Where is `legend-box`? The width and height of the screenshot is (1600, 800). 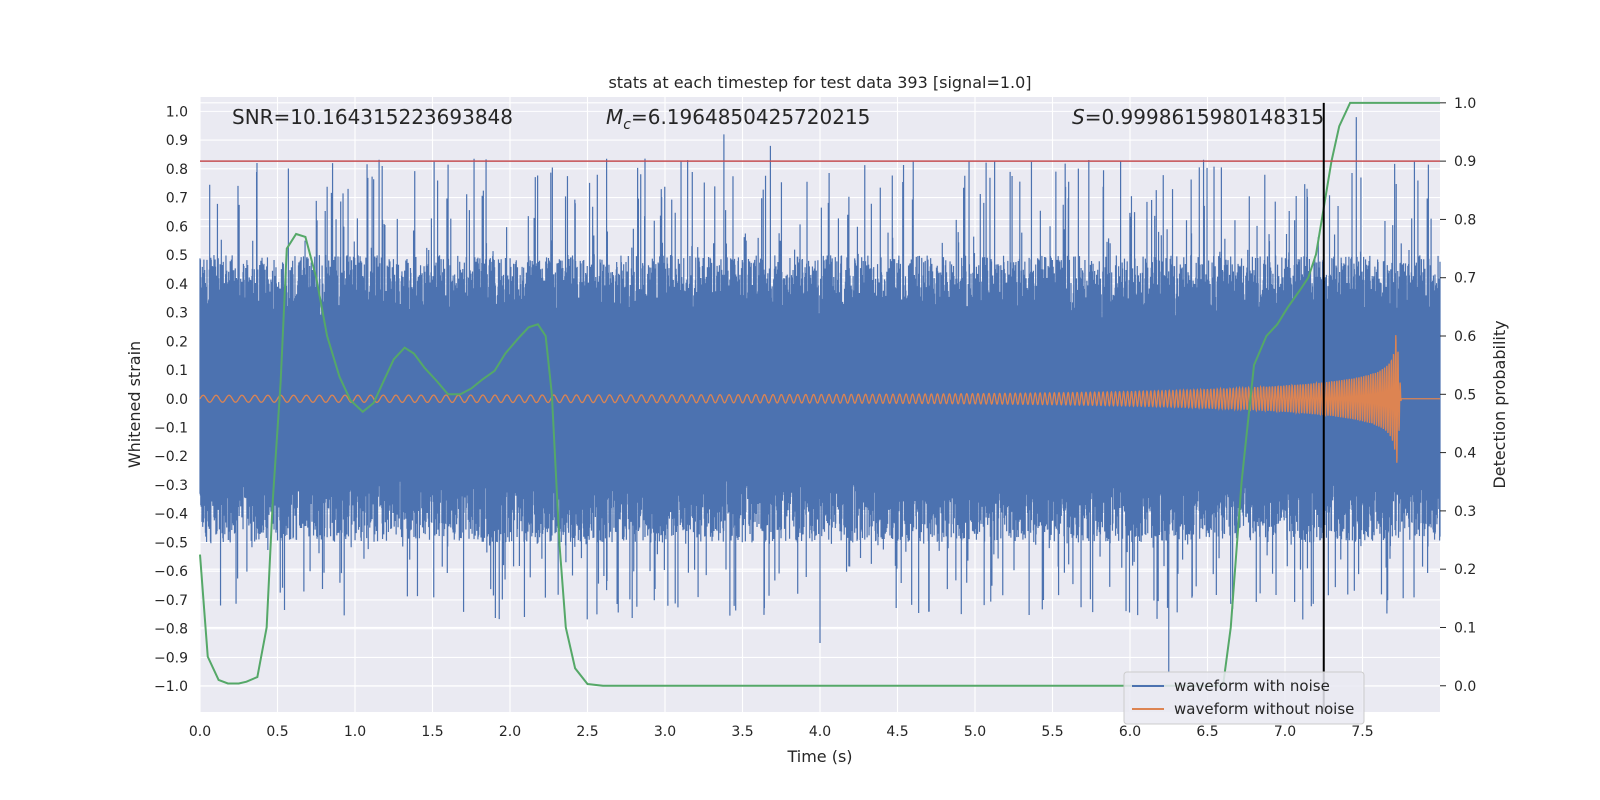
legend-box is located at coordinates (1244, 698).